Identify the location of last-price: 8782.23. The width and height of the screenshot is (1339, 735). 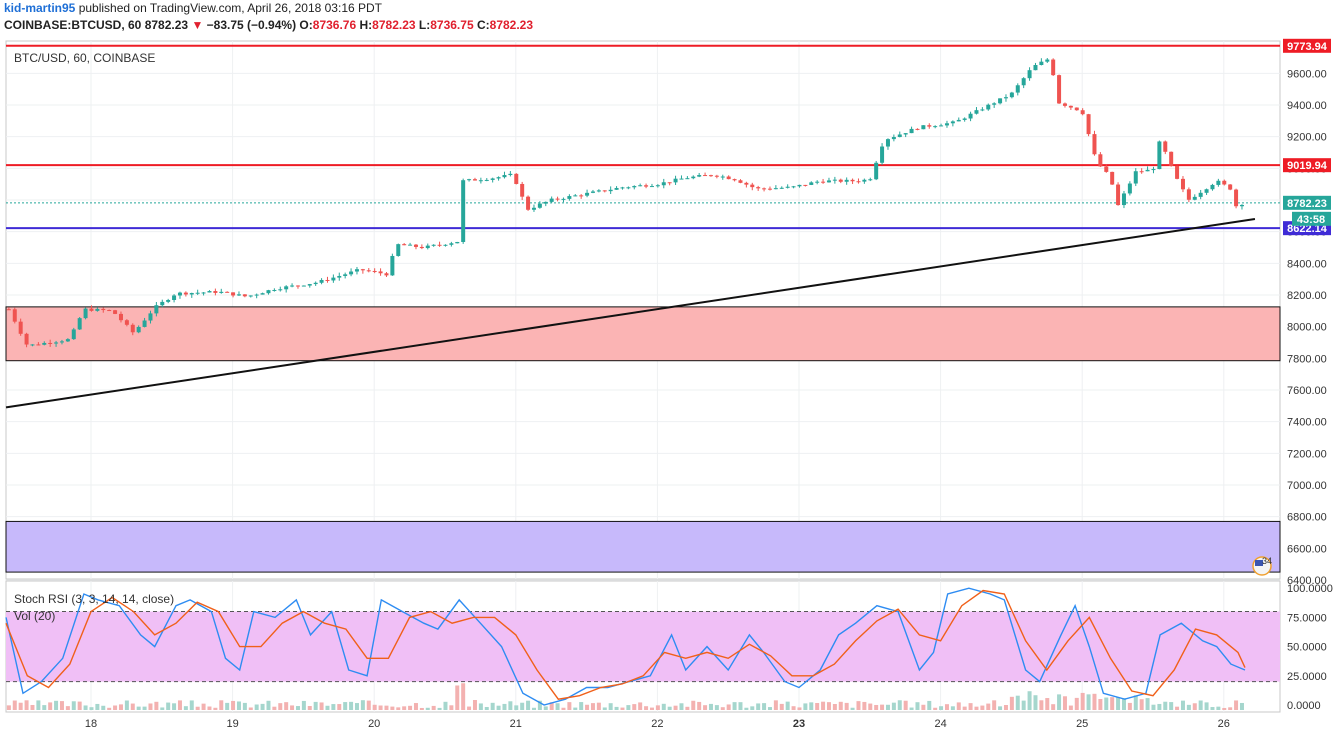
(166, 25).